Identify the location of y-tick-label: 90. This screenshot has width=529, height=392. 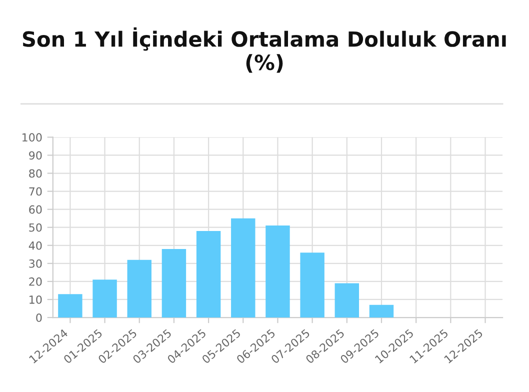
(35, 155).